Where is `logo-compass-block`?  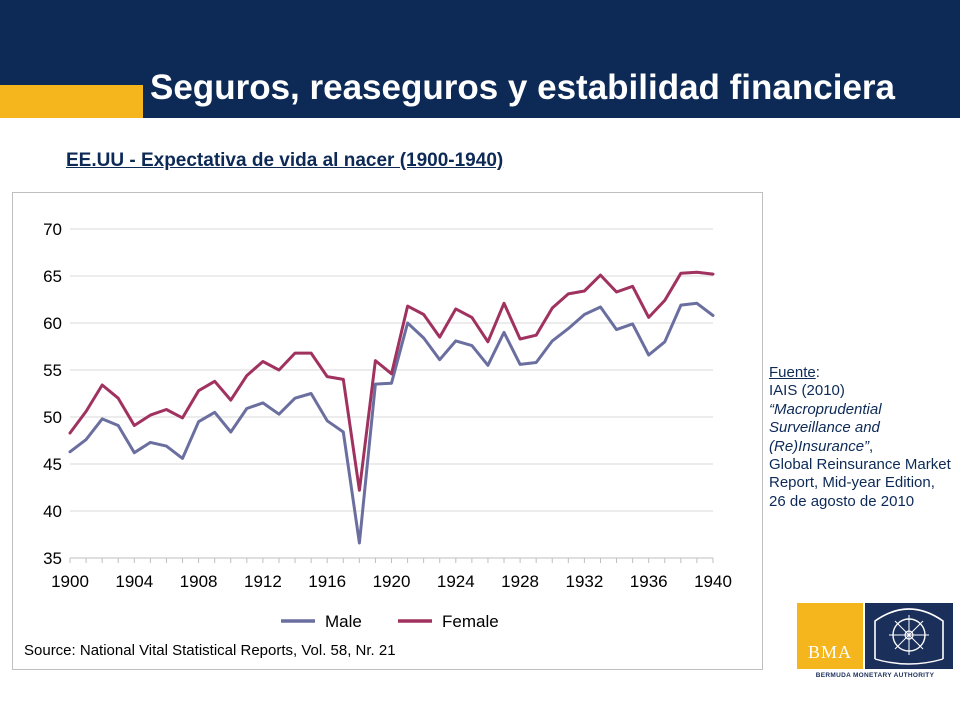 logo-compass-block is located at coordinates (909, 636).